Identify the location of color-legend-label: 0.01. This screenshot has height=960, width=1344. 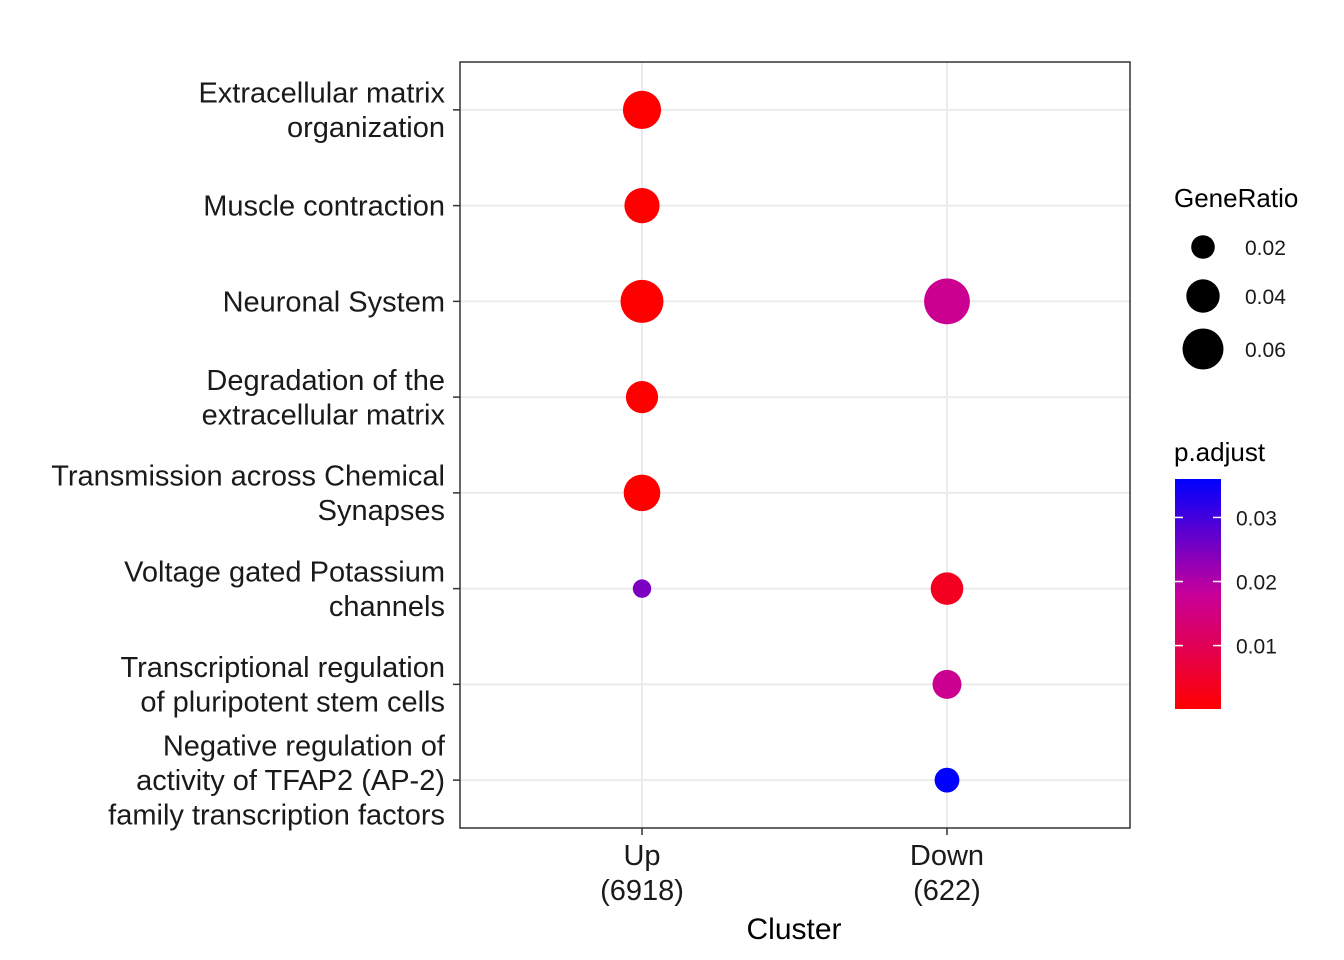
(1256, 647).